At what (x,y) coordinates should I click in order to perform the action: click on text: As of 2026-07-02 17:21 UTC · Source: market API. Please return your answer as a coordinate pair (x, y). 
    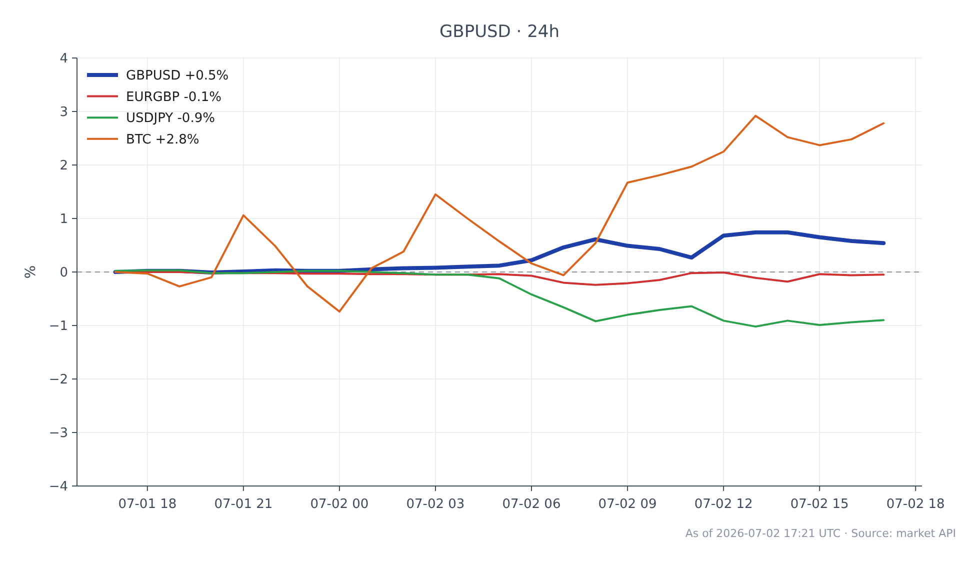
    Looking at the image, I should click on (820, 533).